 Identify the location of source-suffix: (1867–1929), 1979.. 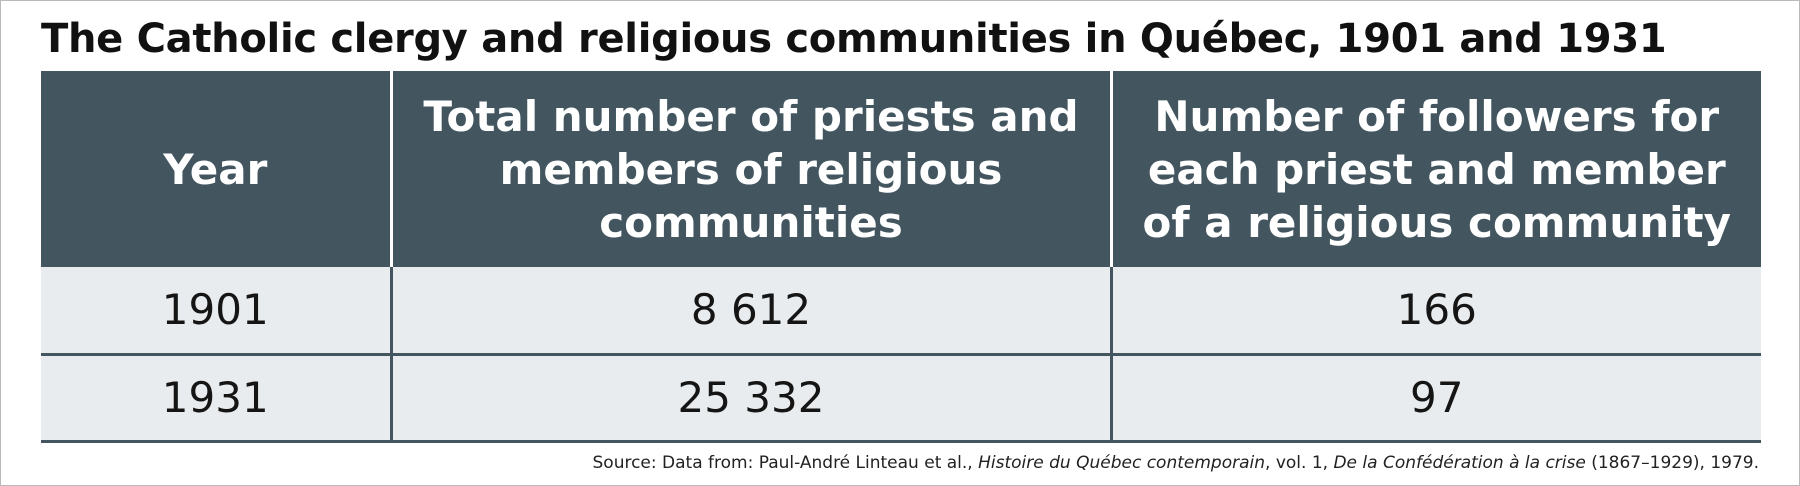
(1672, 463).